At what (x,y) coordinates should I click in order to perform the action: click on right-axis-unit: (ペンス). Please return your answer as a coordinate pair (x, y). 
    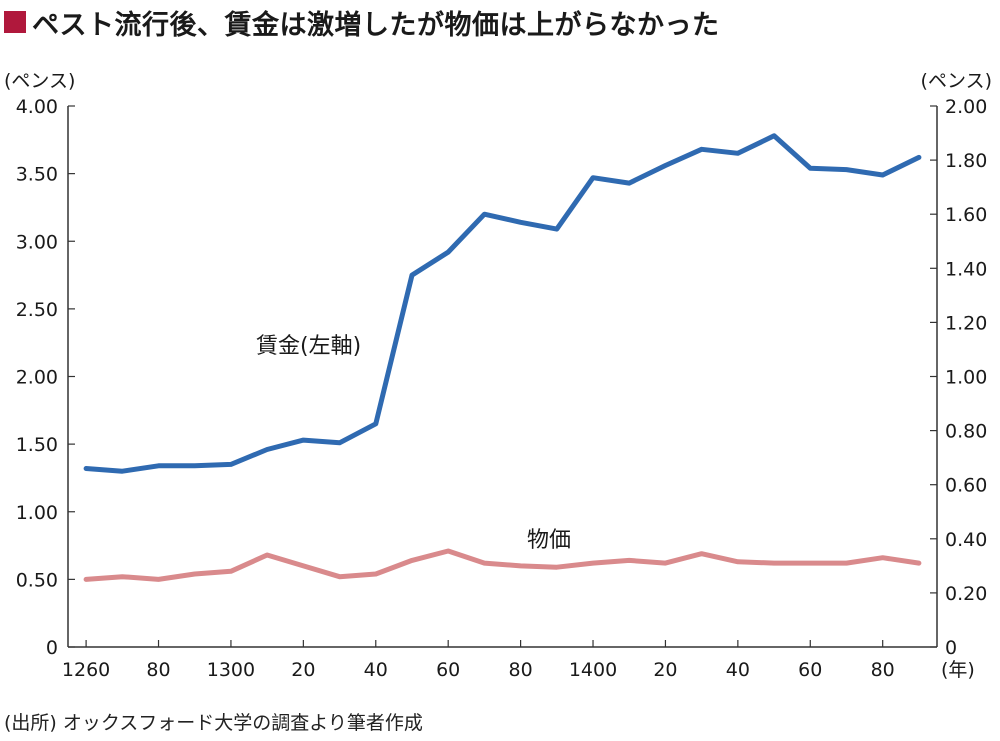
    Looking at the image, I should click on (956, 81).